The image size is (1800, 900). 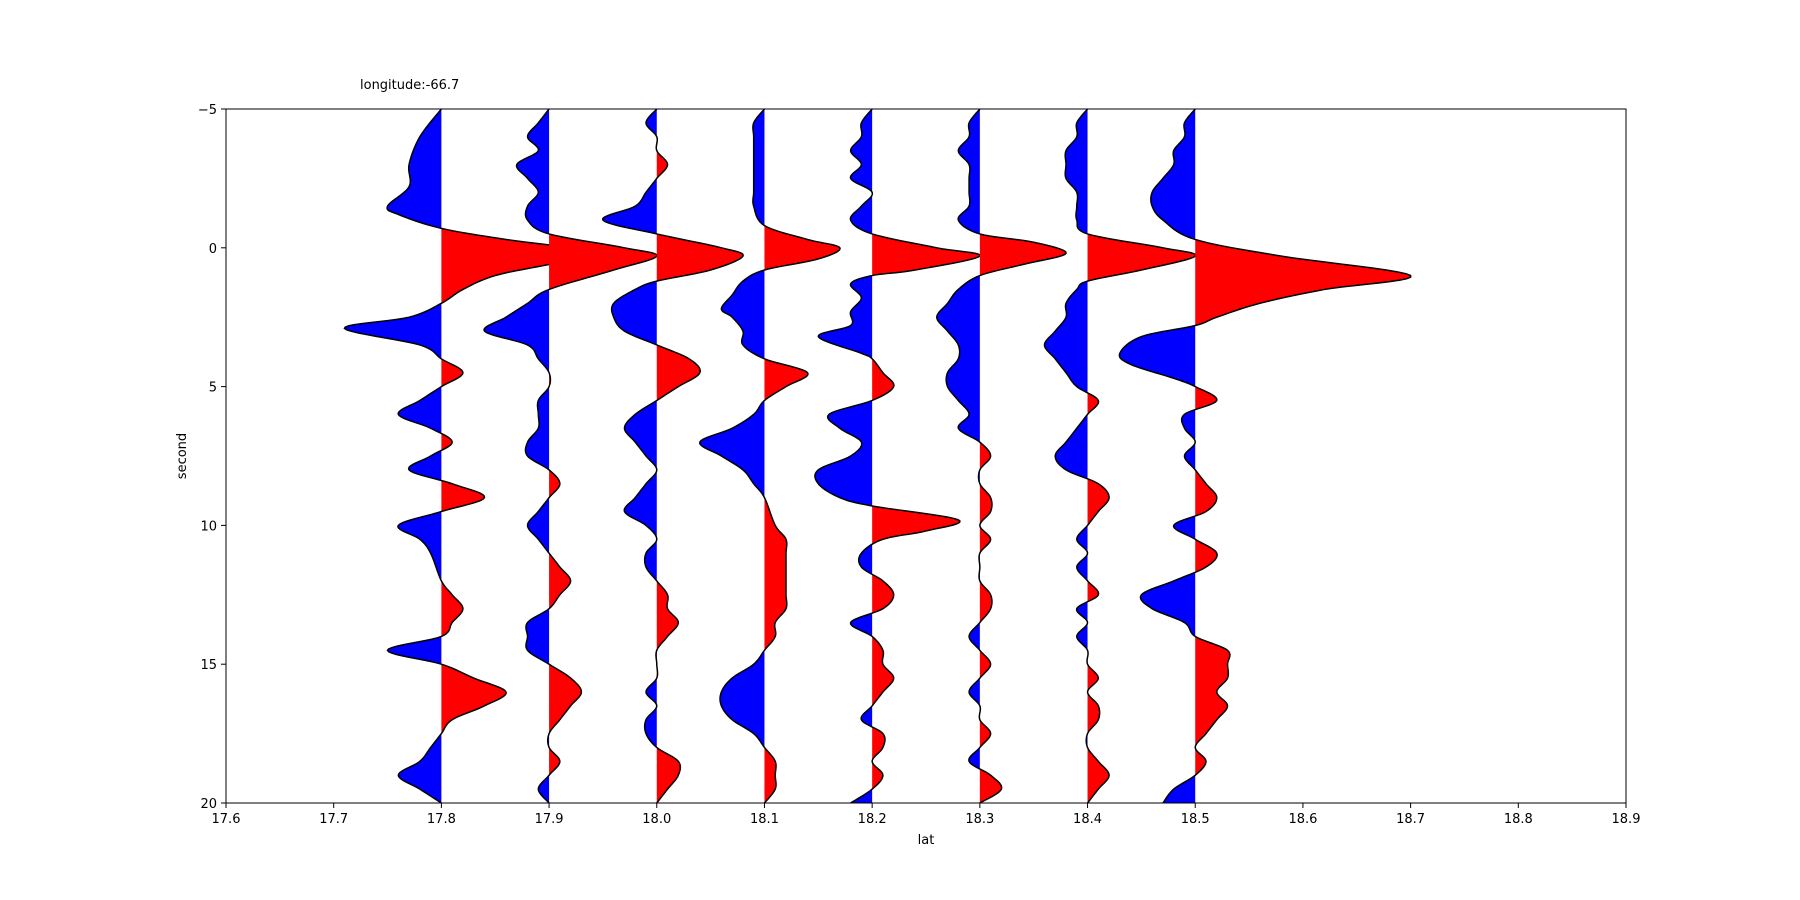 I want to click on x-tick-label: 18.2, so click(x=872, y=819).